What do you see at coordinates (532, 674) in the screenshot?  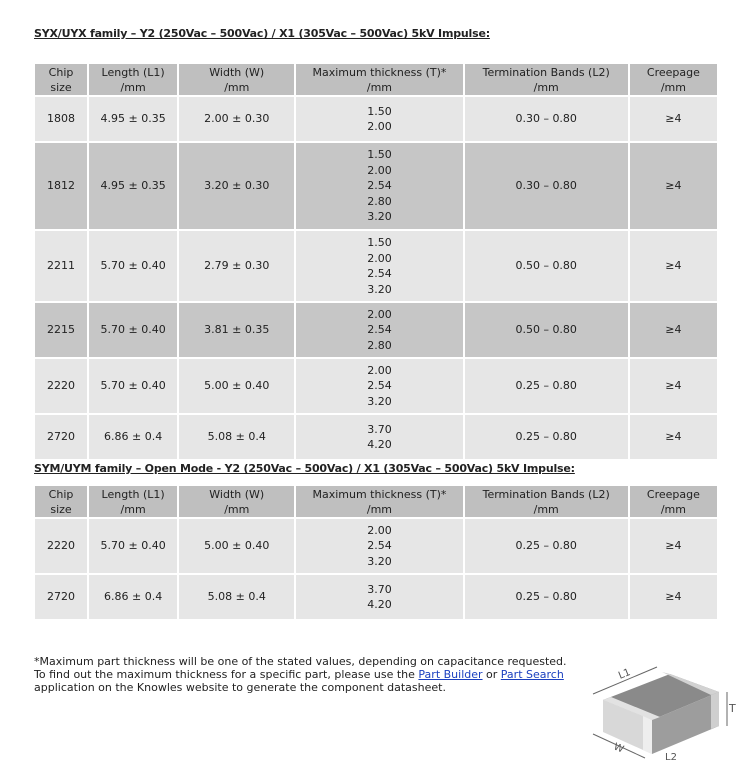 I see `part-search-link: Part Search` at bounding box center [532, 674].